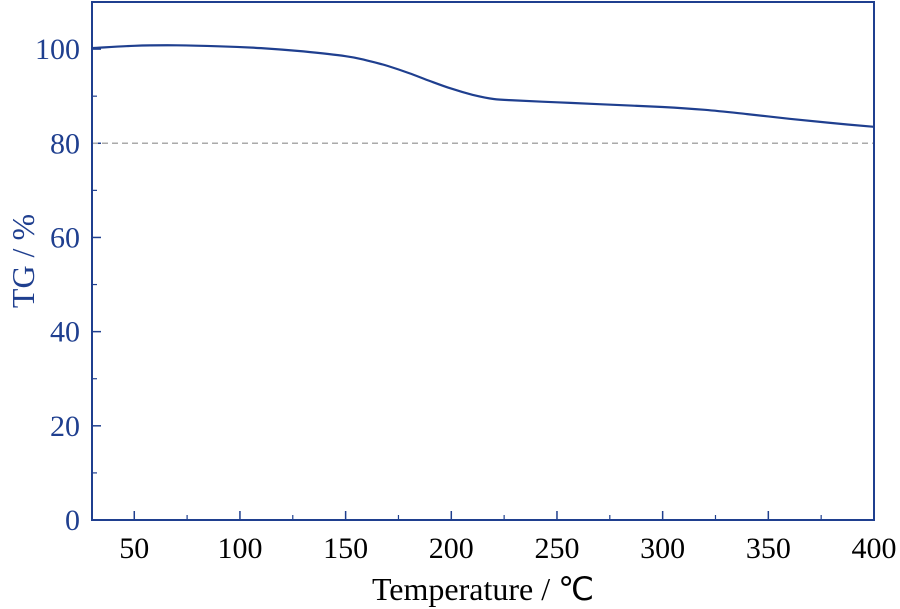 The width and height of the screenshot is (900, 609). What do you see at coordinates (556, 548) in the screenshot?
I see `x-tick-label: 250` at bounding box center [556, 548].